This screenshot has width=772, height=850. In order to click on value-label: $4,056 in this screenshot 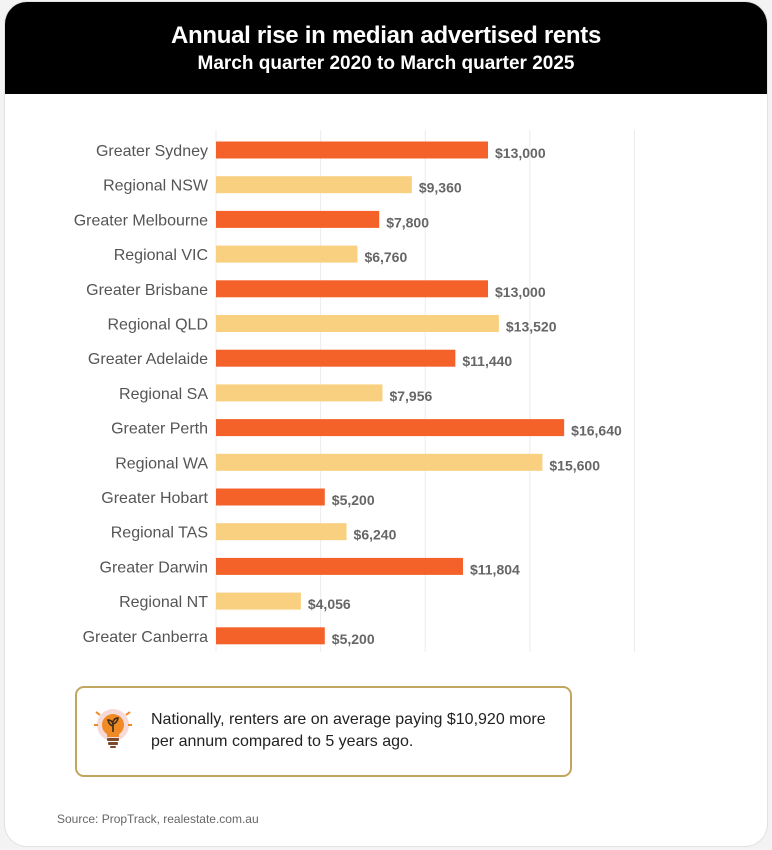, I will do `click(329, 604)`.